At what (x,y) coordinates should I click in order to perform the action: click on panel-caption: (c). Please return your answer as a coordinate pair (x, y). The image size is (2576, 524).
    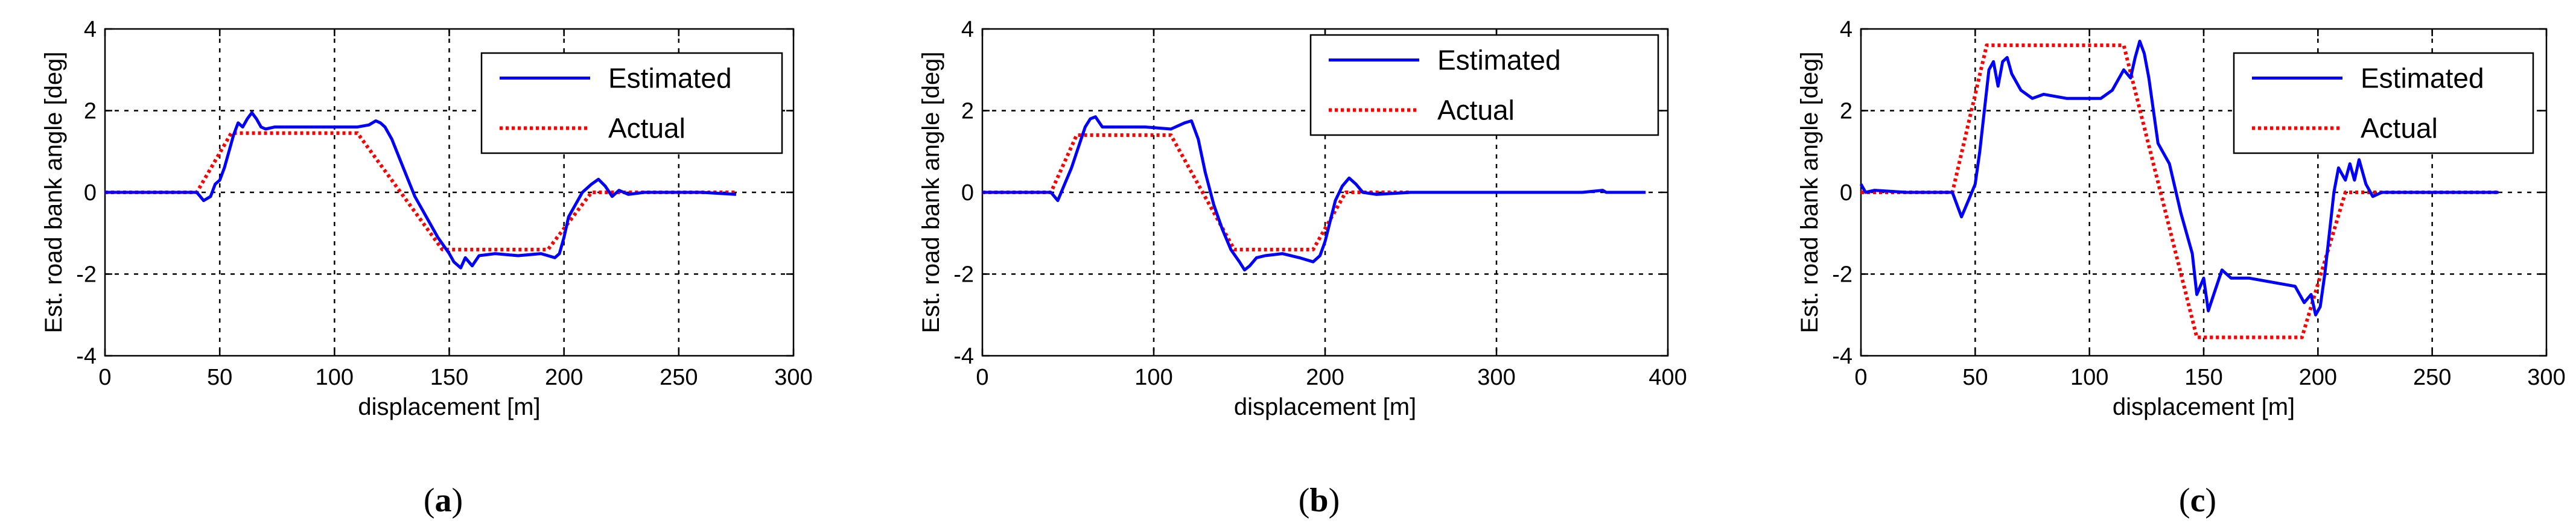
    Looking at the image, I should click on (2197, 501).